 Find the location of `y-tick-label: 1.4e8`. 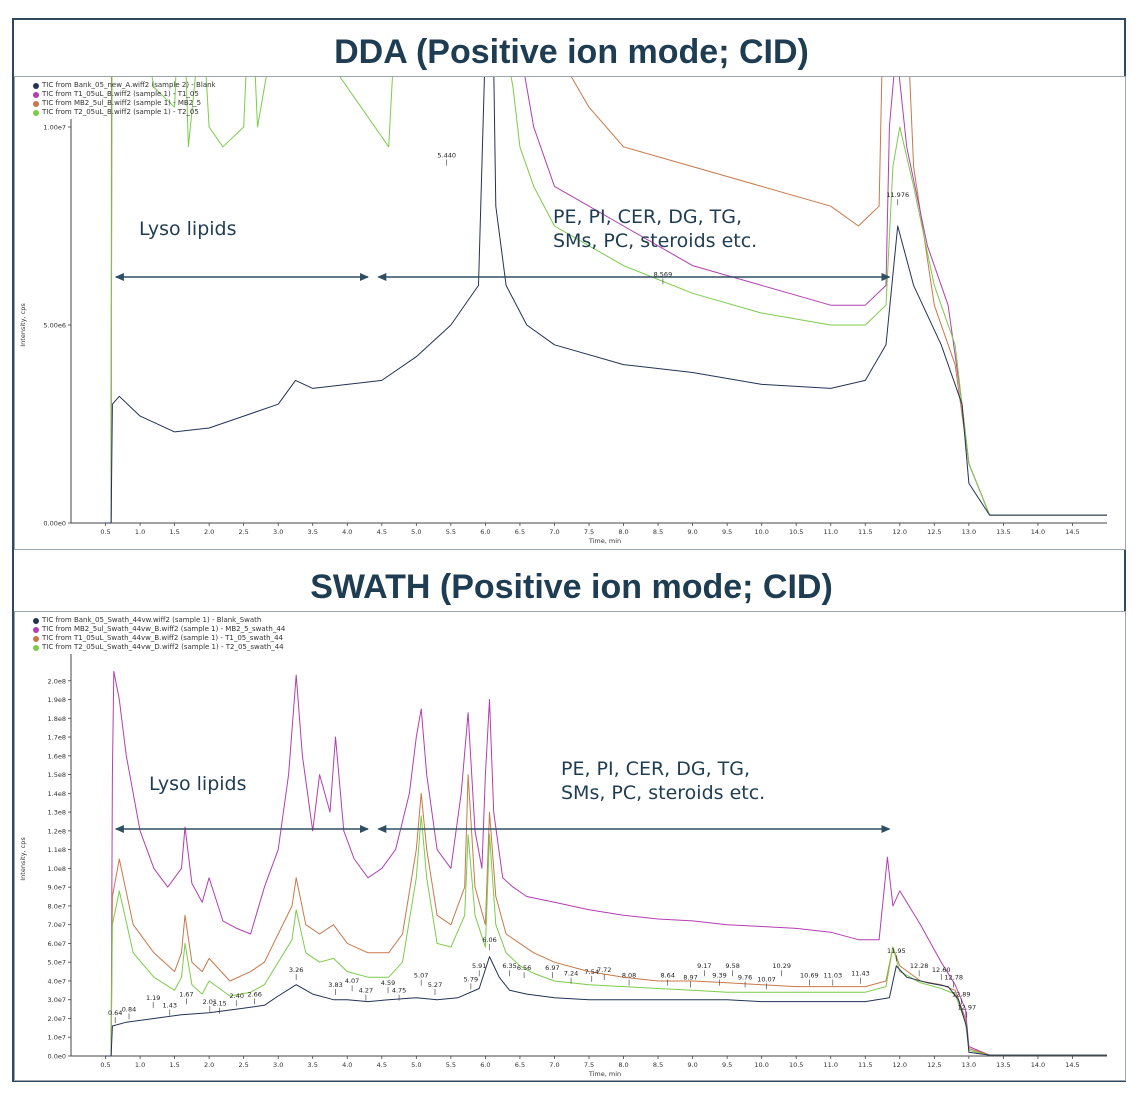

y-tick-label: 1.4e8 is located at coordinates (57, 794).